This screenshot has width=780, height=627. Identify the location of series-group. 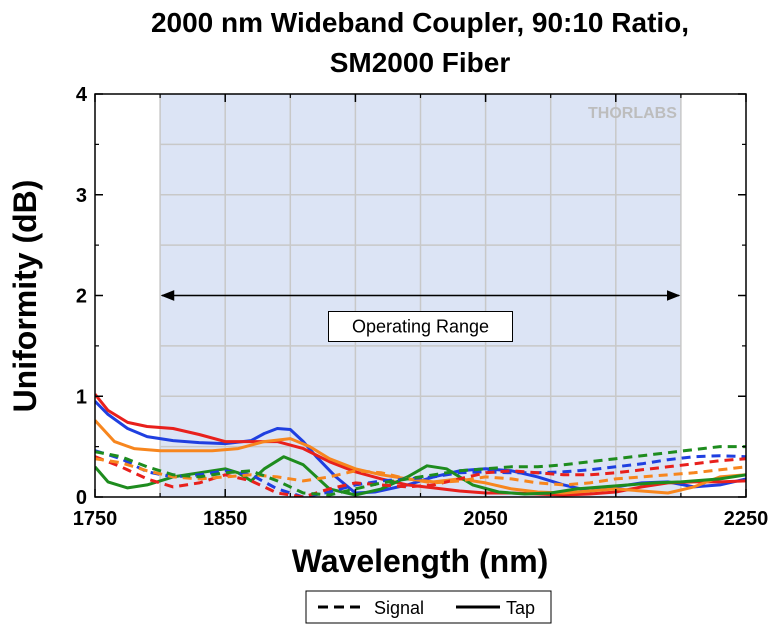
(420, 445).